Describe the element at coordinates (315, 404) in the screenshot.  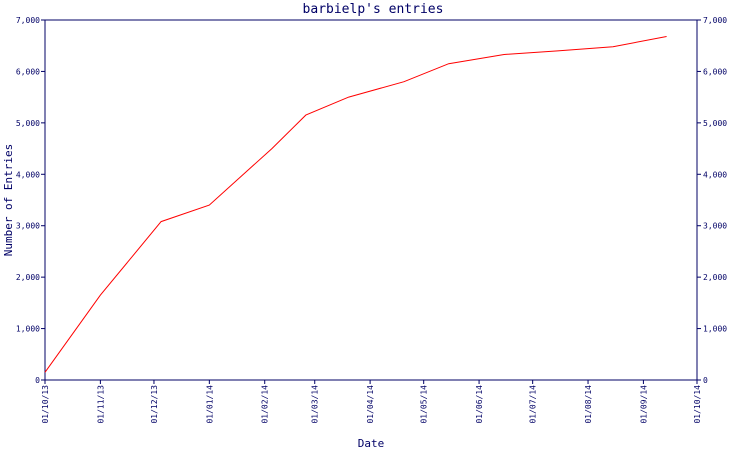
I see `x-tick-label: 01/03/14` at that location.